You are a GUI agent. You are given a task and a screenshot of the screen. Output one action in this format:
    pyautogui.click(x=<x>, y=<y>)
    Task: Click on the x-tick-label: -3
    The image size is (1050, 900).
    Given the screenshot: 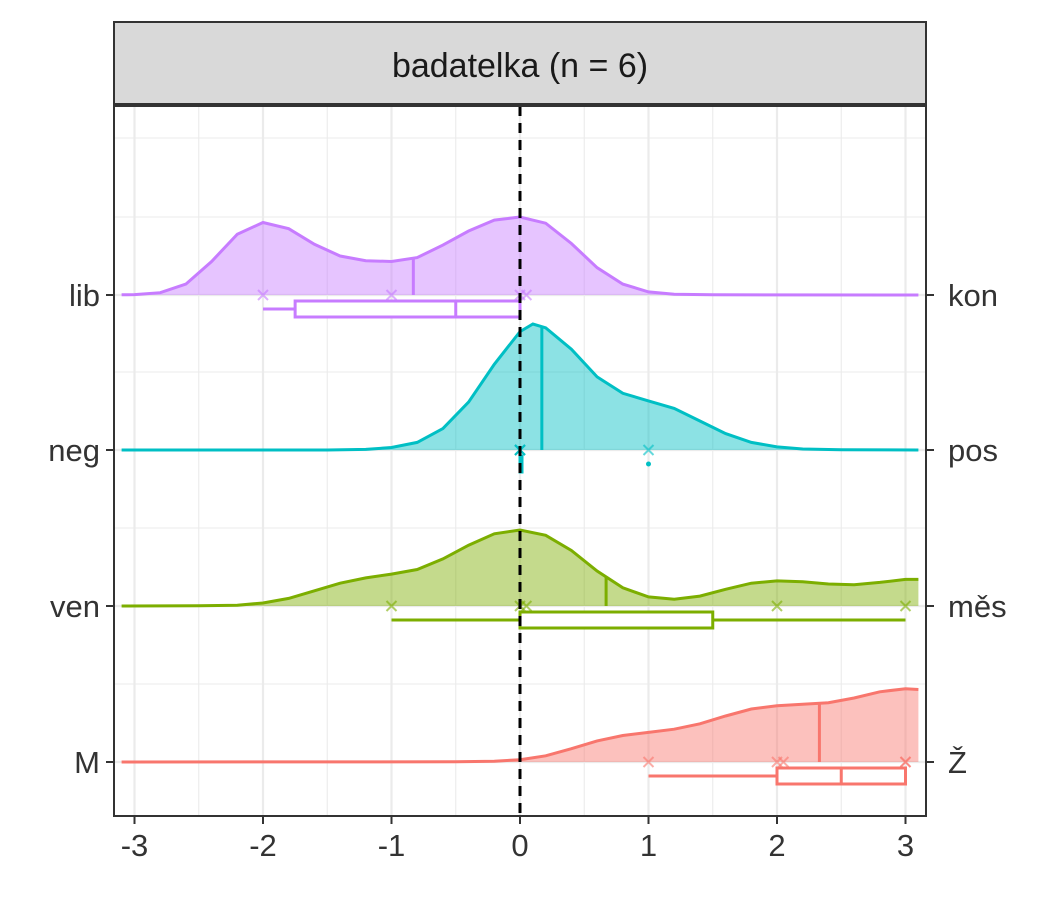 What is the action you would take?
    pyautogui.click(x=135, y=845)
    